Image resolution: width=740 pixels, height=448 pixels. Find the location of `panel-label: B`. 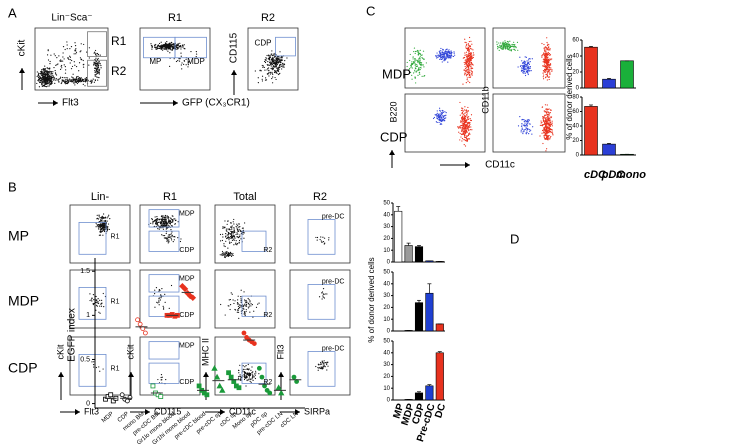

panel-label: B is located at coordinates (12, 186).